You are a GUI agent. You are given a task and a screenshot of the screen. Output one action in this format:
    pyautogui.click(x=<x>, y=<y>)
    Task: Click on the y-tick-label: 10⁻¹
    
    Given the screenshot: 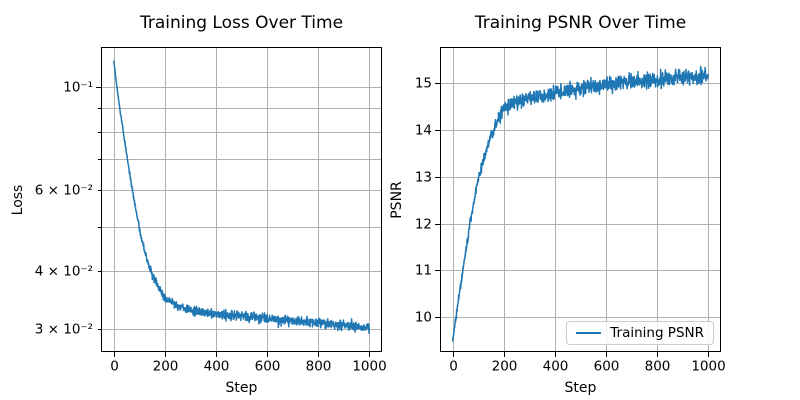 What is the action you would take?
    pyautogui.click(x=78, y=88)
    